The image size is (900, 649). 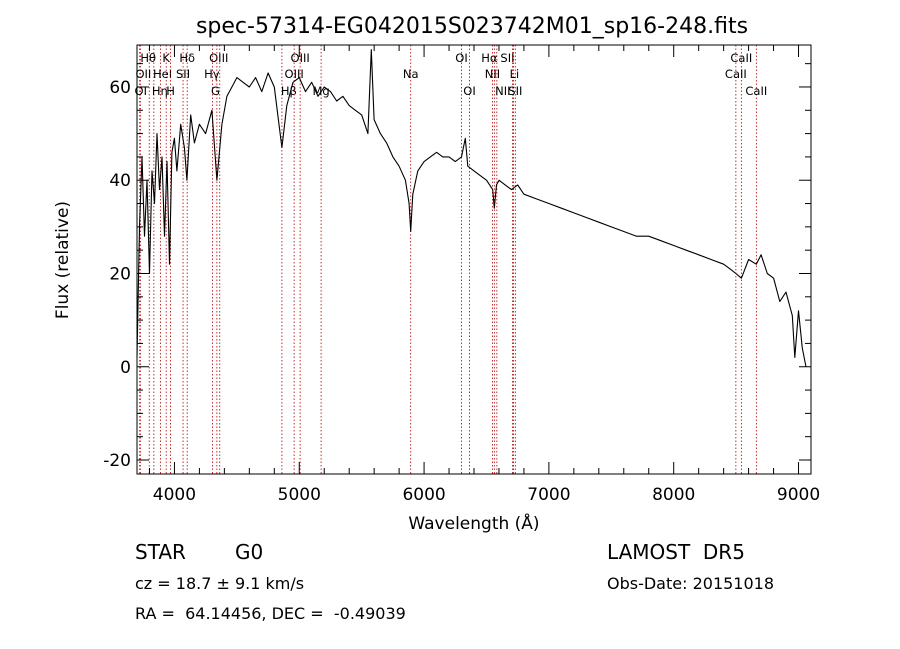 I want to click on line-label-12: Hβ, so click(x=289, y=91).